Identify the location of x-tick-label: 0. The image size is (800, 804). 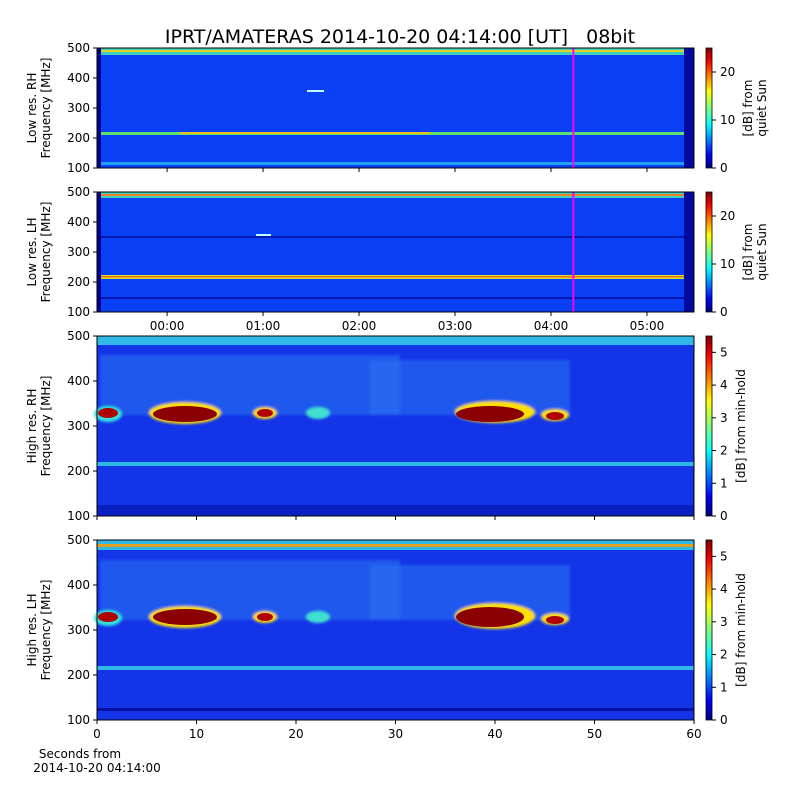
(97, 734).